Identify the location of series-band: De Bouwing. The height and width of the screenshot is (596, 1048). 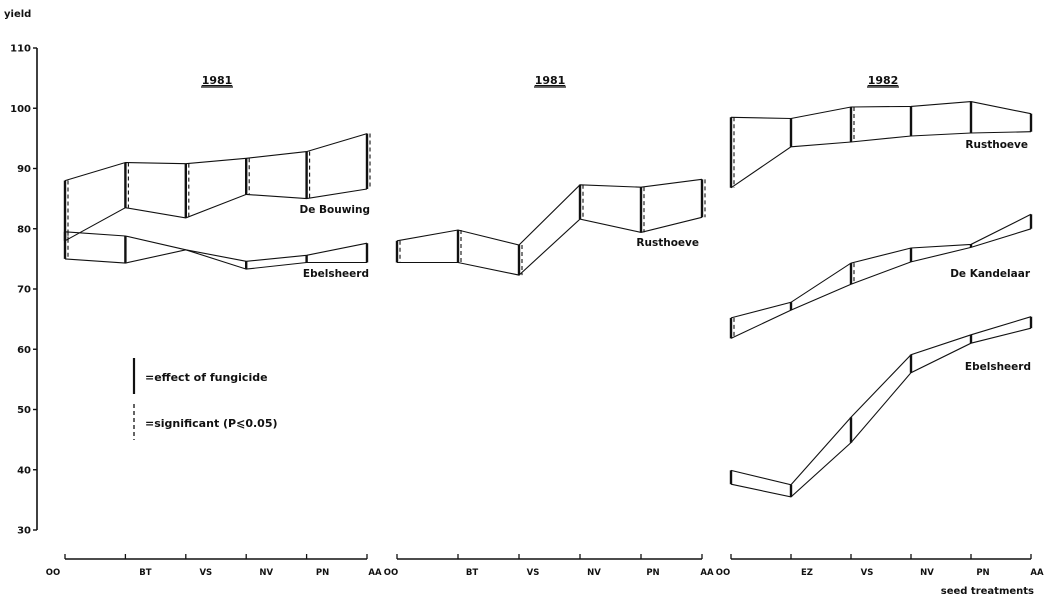
(217, 187).